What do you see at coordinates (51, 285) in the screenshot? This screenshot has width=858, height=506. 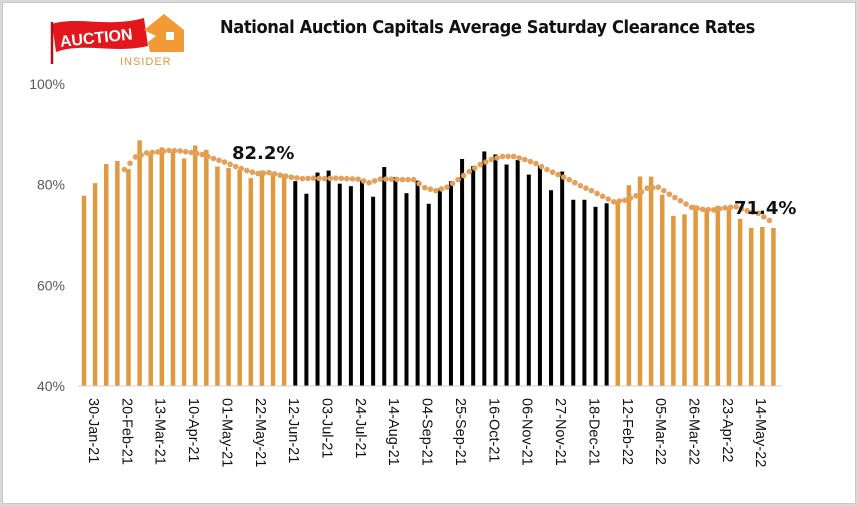 I see `y-tick-label: 60%` at bounding box center [51, 285].